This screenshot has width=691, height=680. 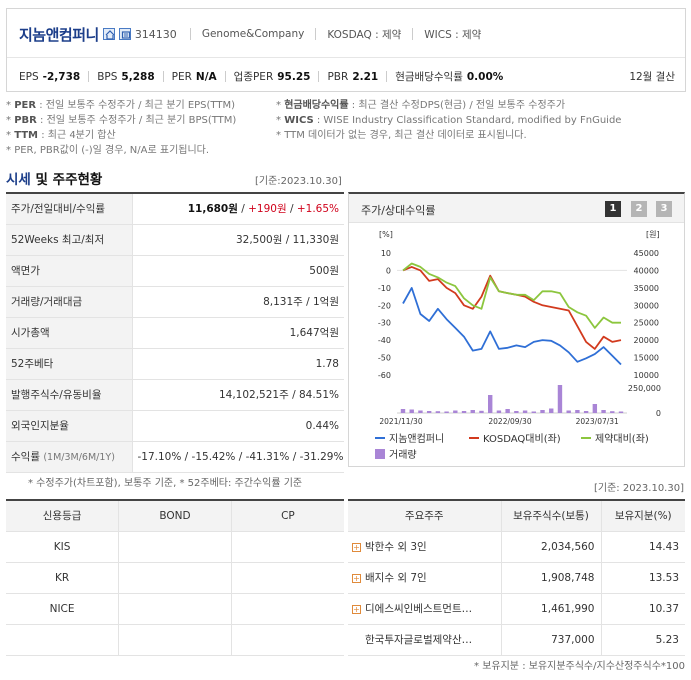 I want to click on holder-name: 배지수 외 7인, so click(x=396, y=578).